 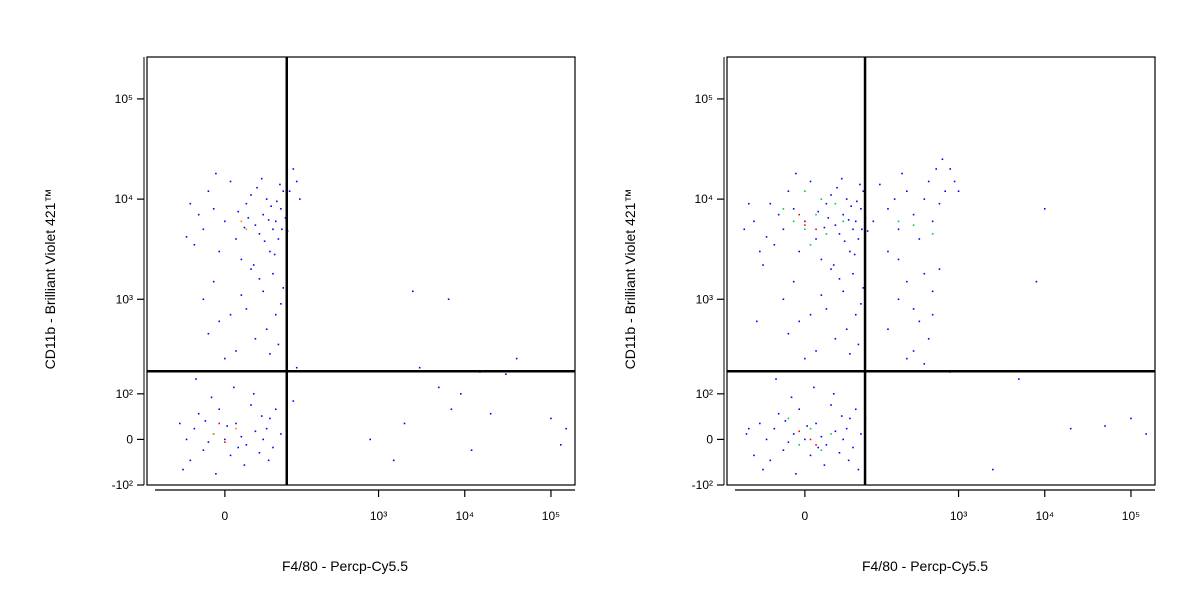 What do you see at coordinates (225, 516) in the screenshot?
I see `x-tick-label: 0` at bounding box center [225, 516].